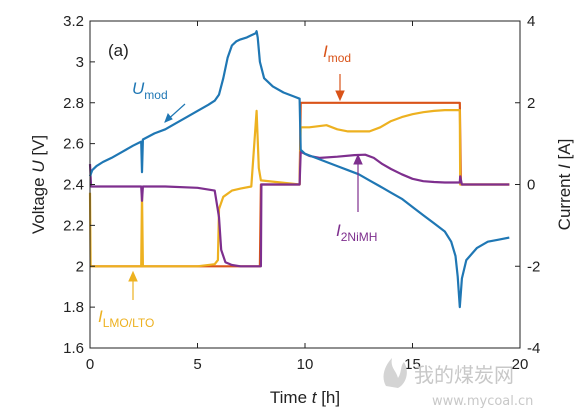 This screenshot has width=581, height=416. Describe the element at coordinates (412, 364) in the screenshot. I see `x-tick-label: 15` at that location.